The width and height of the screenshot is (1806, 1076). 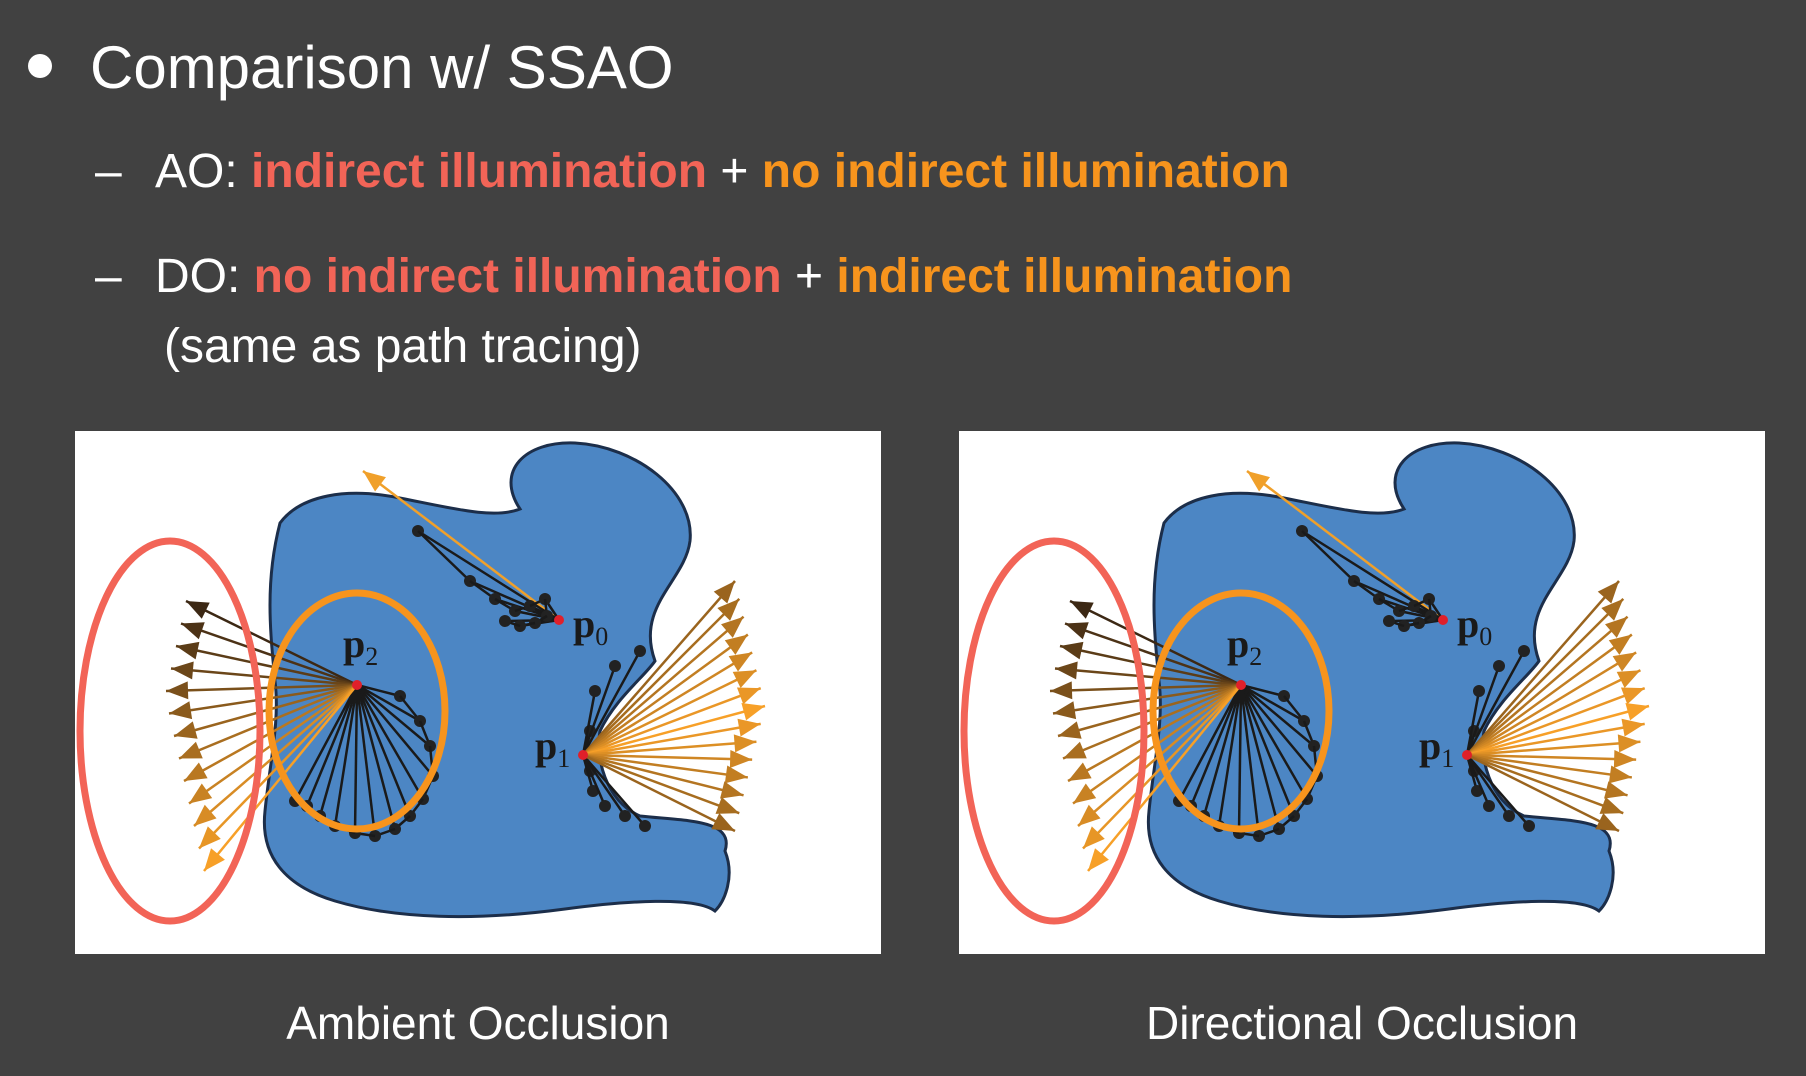 What do you see at coordinates (517, 276) in the screenshot?
I see `do-first-term: no indirect illumination` at bounding box center [517, 276].